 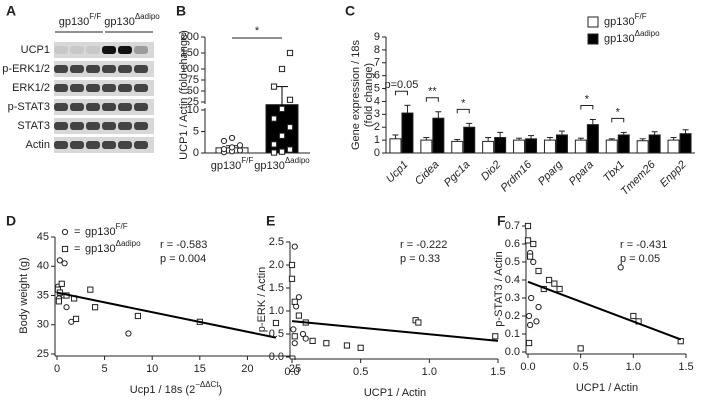 I want to click on x-tick-label: Tmem26, so click(x=639, y=178).